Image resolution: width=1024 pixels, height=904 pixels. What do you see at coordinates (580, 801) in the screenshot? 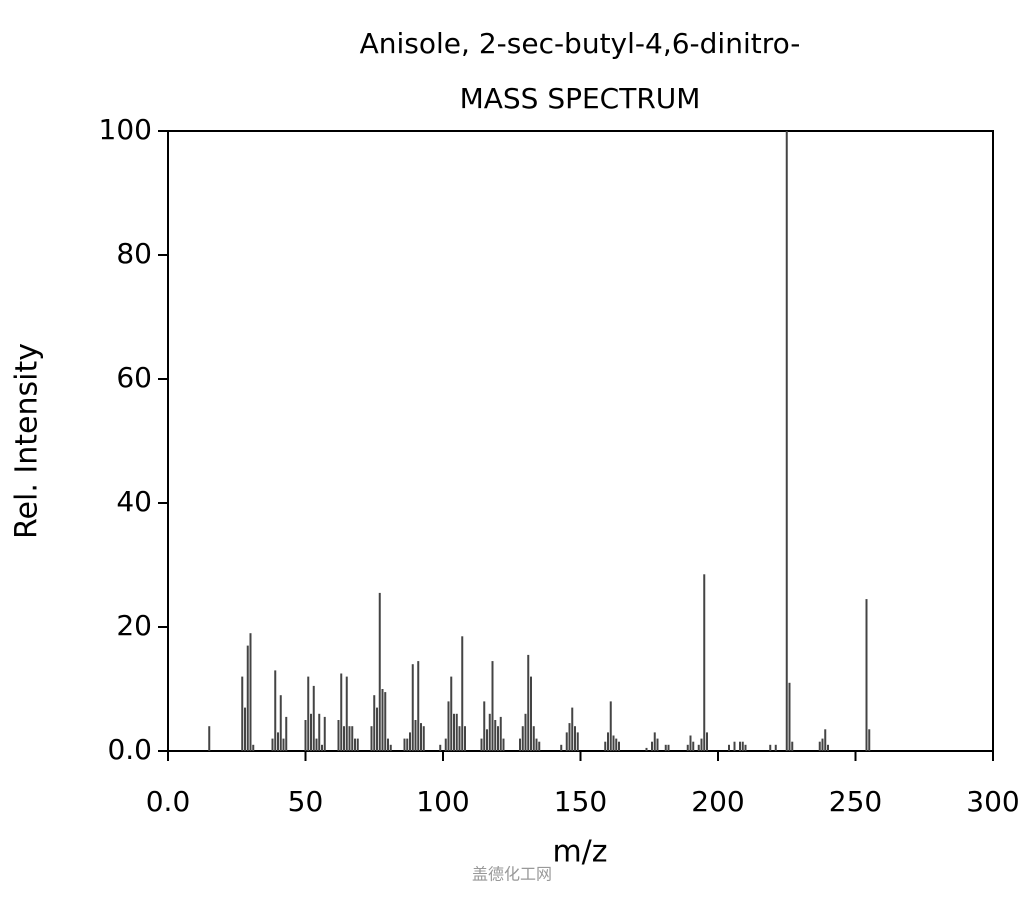
I see `x-tick-label: 150` at bounding box center [580, 801].